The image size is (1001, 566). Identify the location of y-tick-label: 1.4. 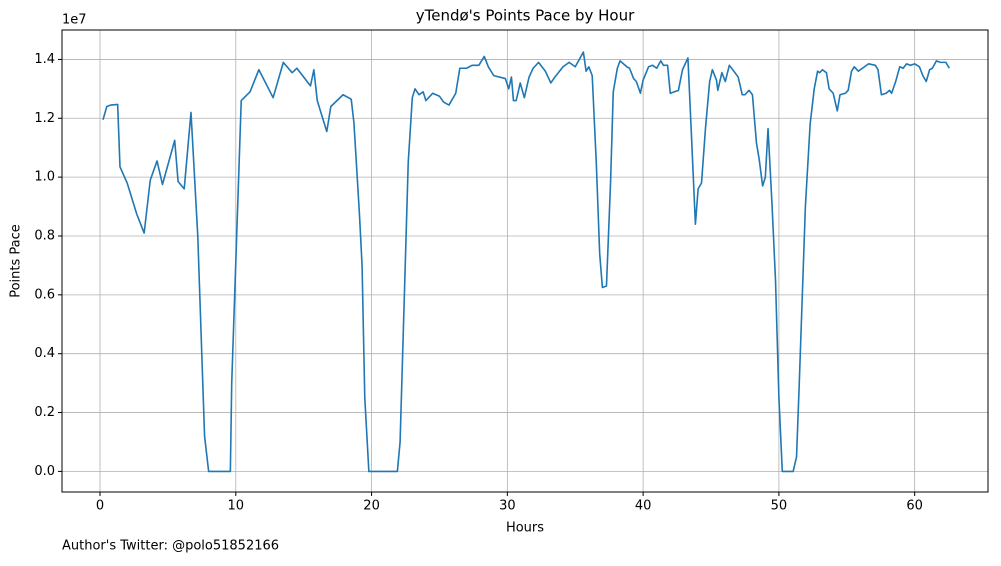
(44, 59).